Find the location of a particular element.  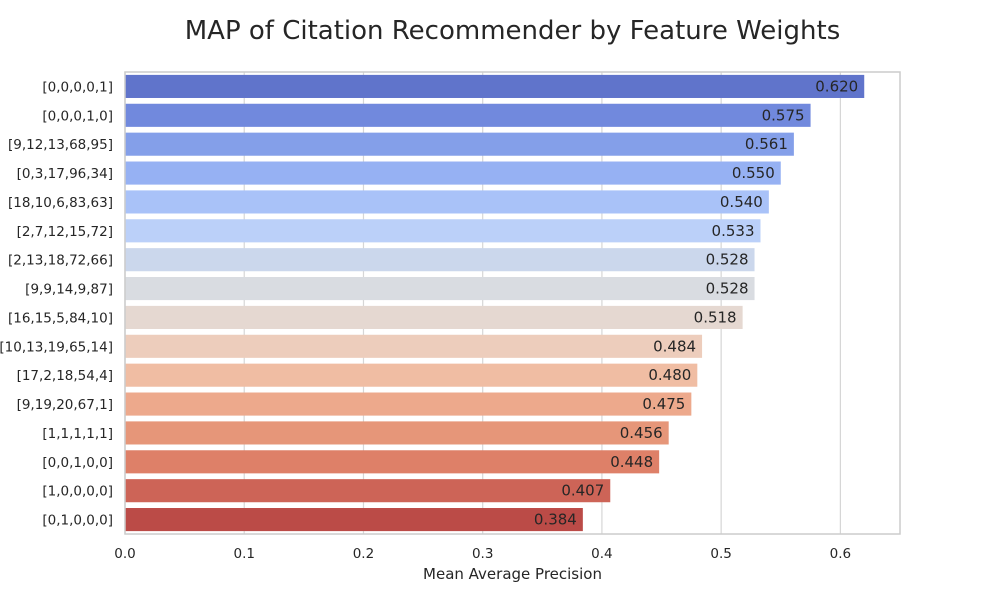

x-axis-title: Mean Average Precision is located at coordinates (512, 574).